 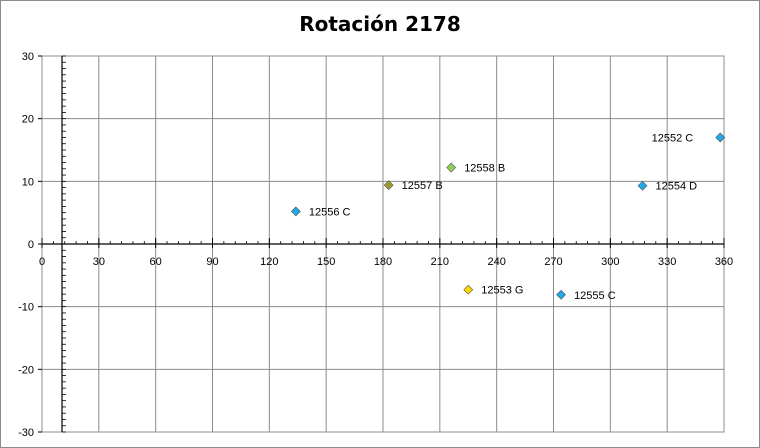 What do you see at coordinates (26, 308) in the screenshot?
I see `y-tick-label: -10` at bounding box center [26, 308].